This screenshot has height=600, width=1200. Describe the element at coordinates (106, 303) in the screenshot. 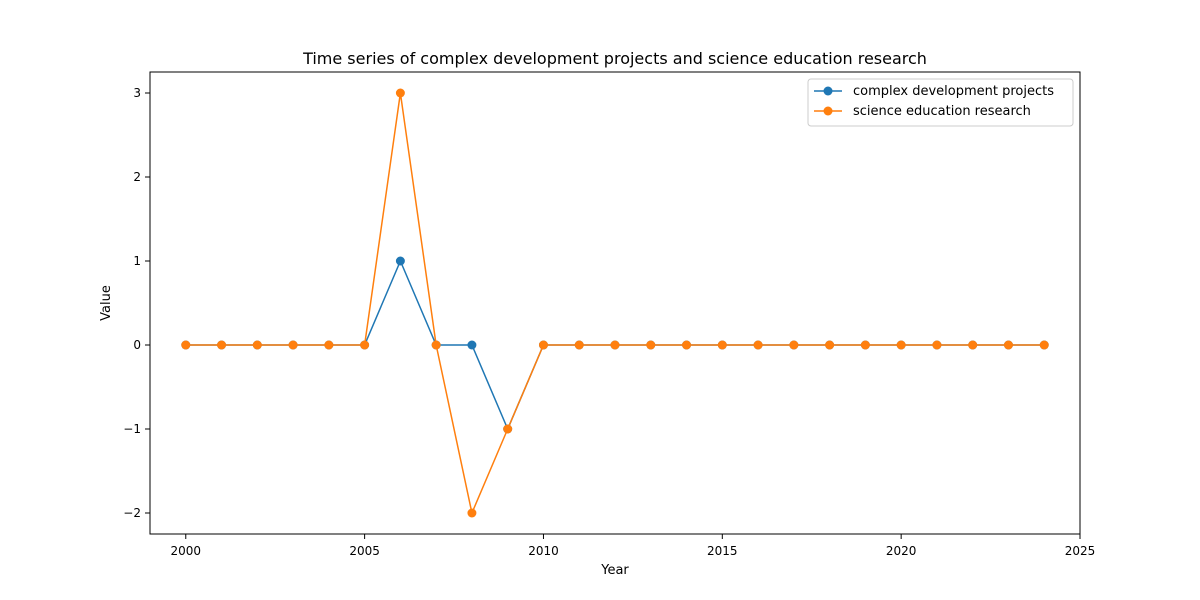

I see `y-axis-label: Value` at that location.